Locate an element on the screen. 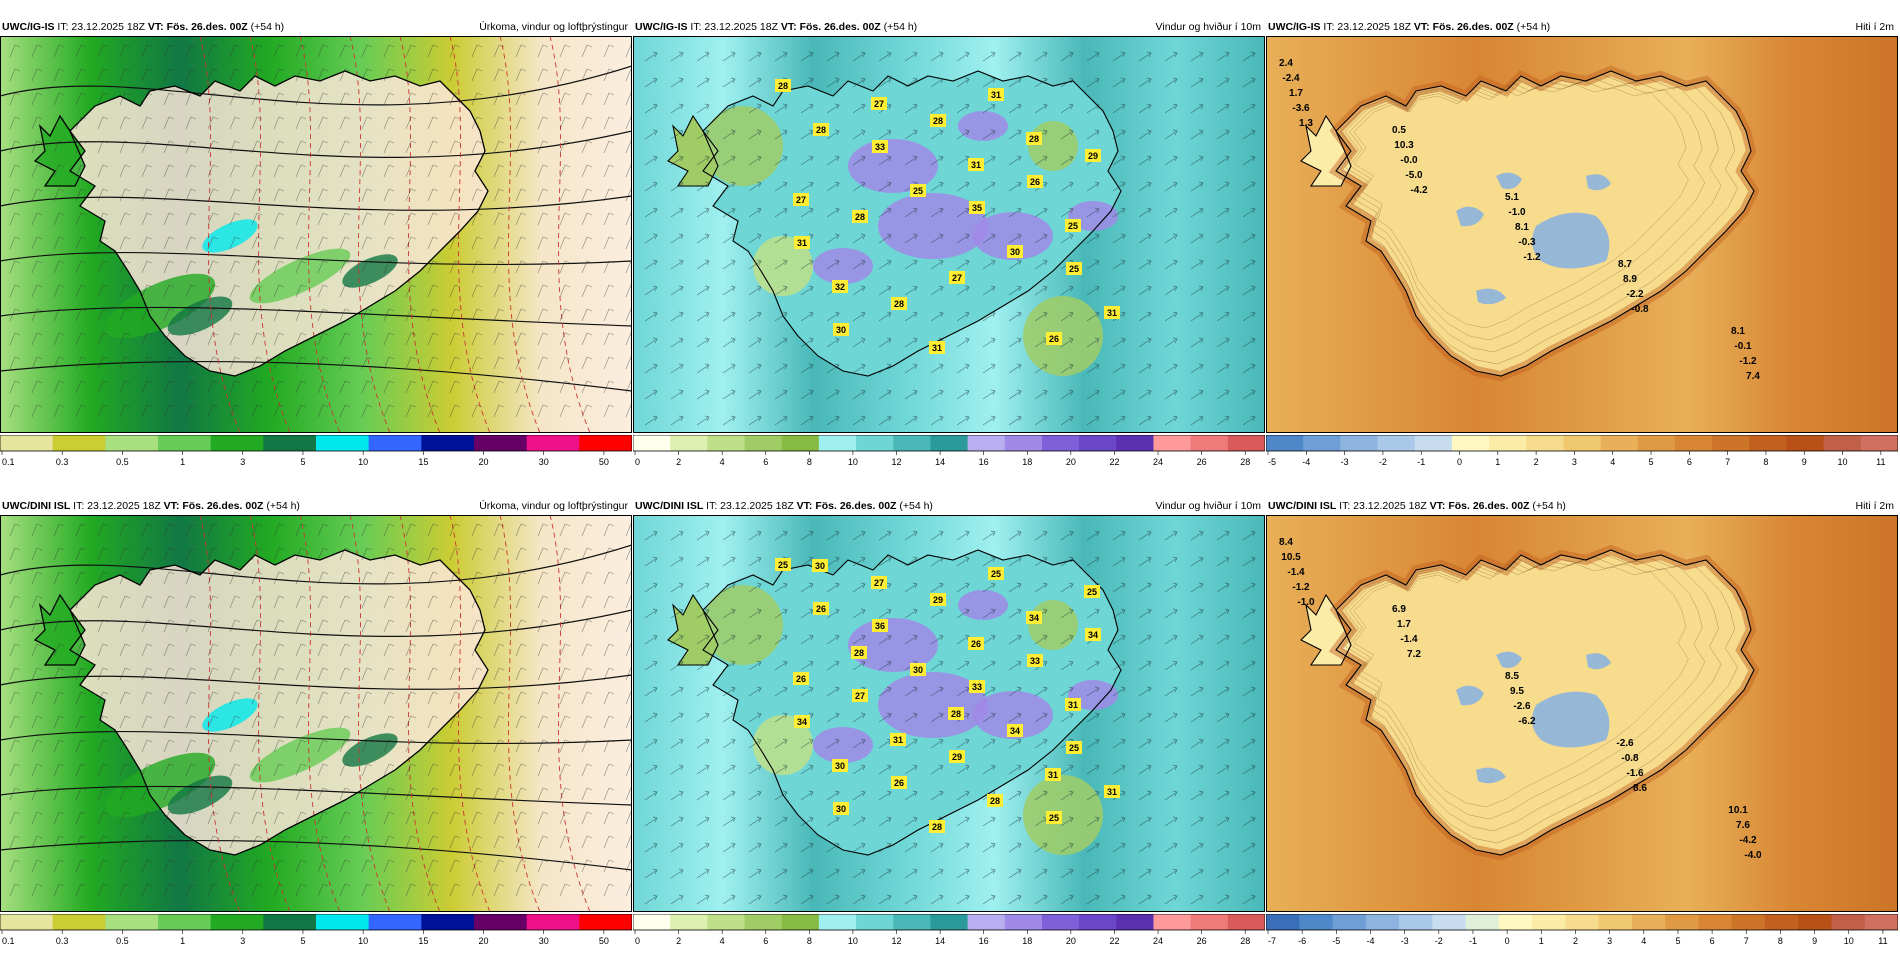 The height and width of the screenshot is (967, 1900). temp-label: -0.0 is located at coordinates (1409, 160).